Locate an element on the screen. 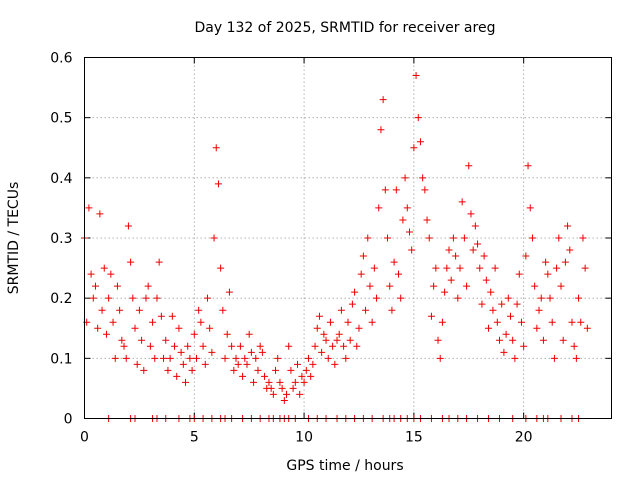 The height and width of the screenshot is (484, 640). x-axis-label: GPS time / hours is located at coordinates (344, 466).